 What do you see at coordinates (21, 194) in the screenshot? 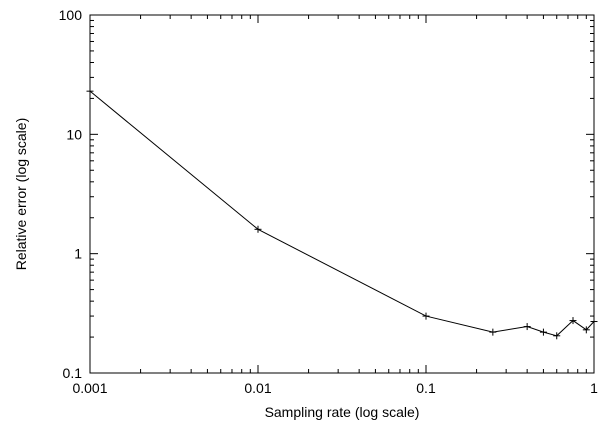
I see `y-axis-label: Relative error (log scale)` at bounding box center [21, 194].